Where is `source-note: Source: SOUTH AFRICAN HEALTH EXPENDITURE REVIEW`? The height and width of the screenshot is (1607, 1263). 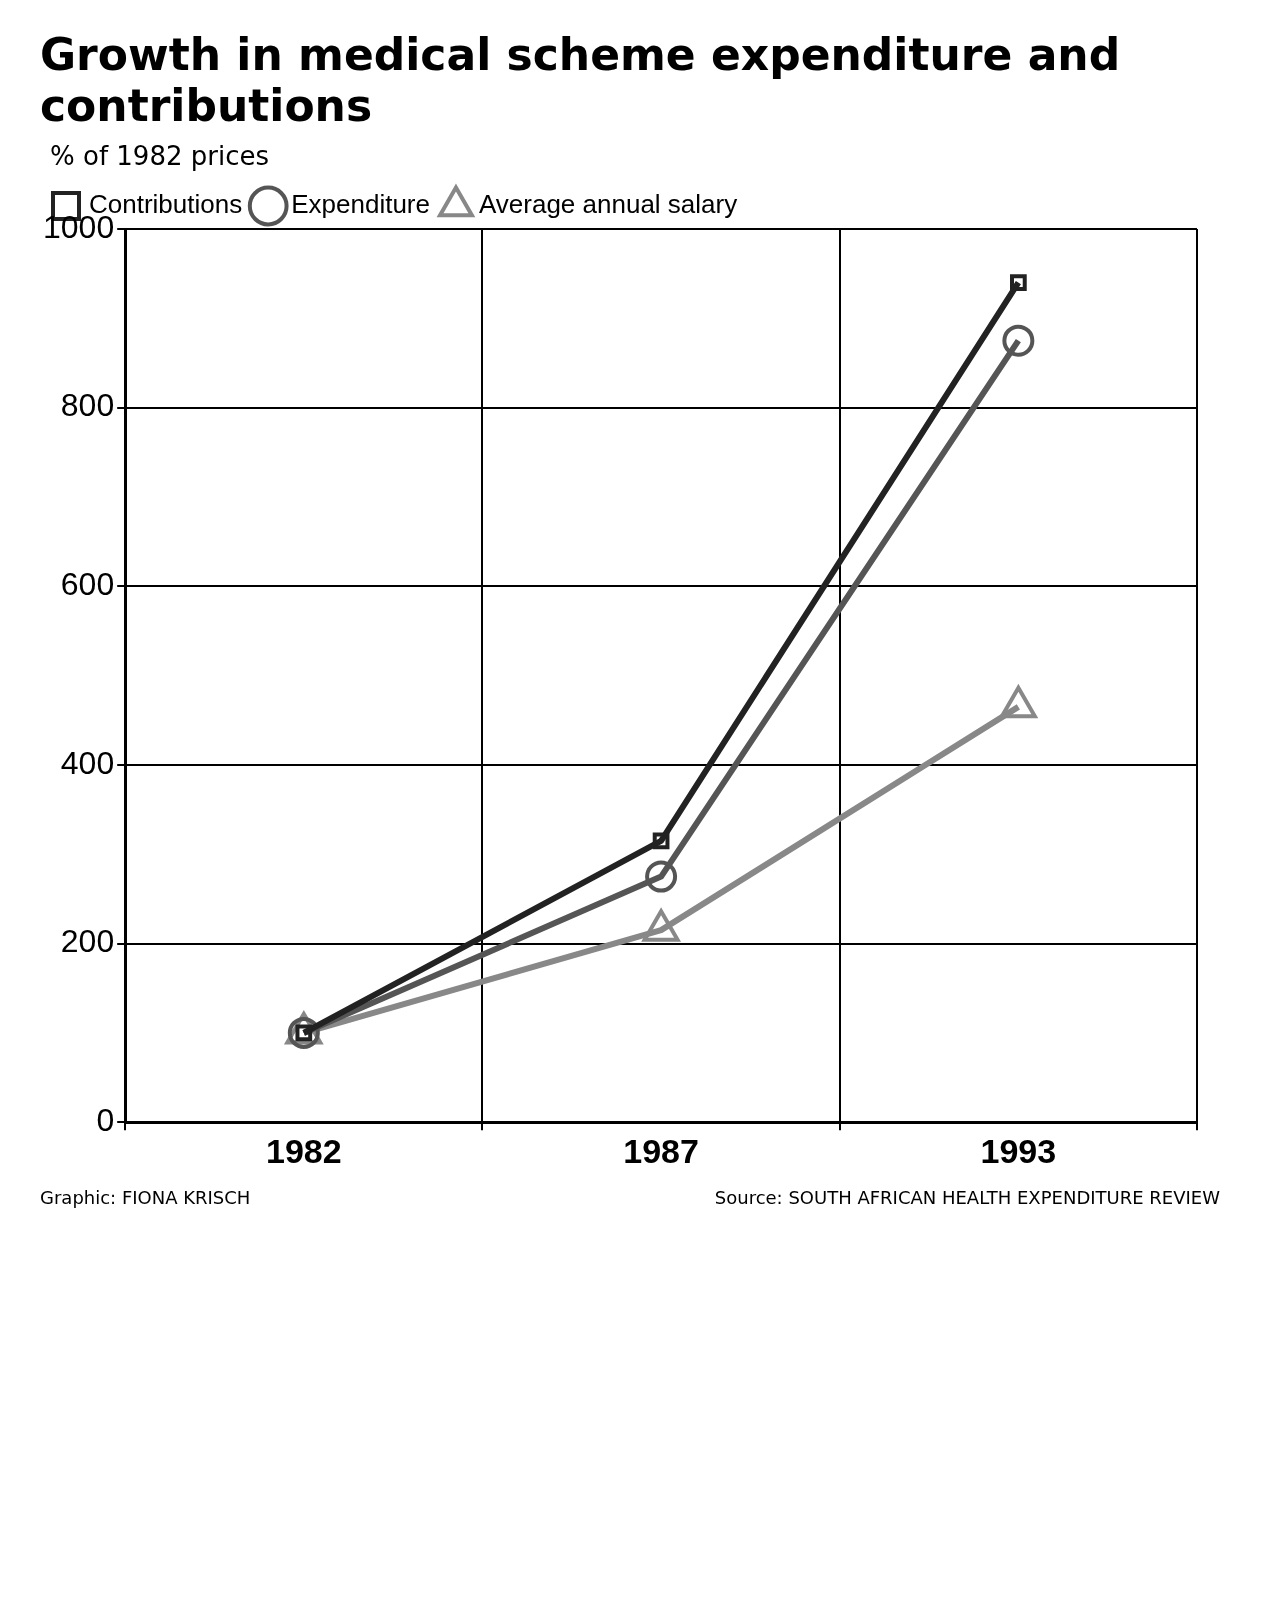
source-note: Source: SOUTH AFRICAN HEALTH EXPENDITURE REVIEW is located at coordinates (967, 1198).